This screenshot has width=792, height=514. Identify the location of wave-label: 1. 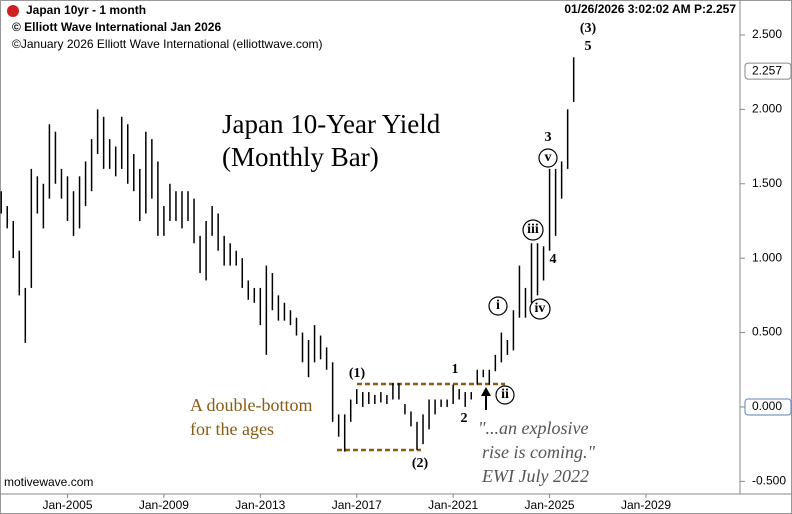
(455, 369).